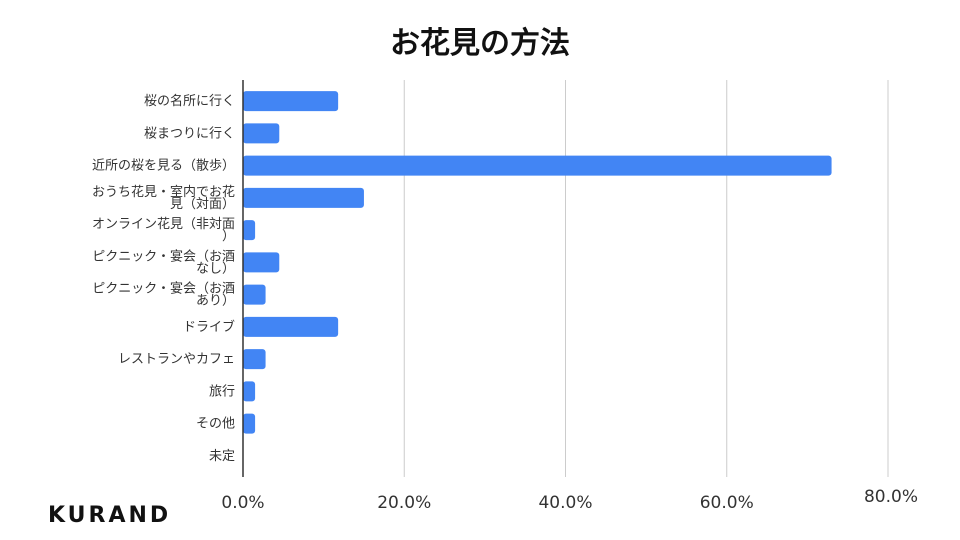 The image size is (960, 540). I want to click on category-label: オンライン花見（非対面）, so click(163, 230).